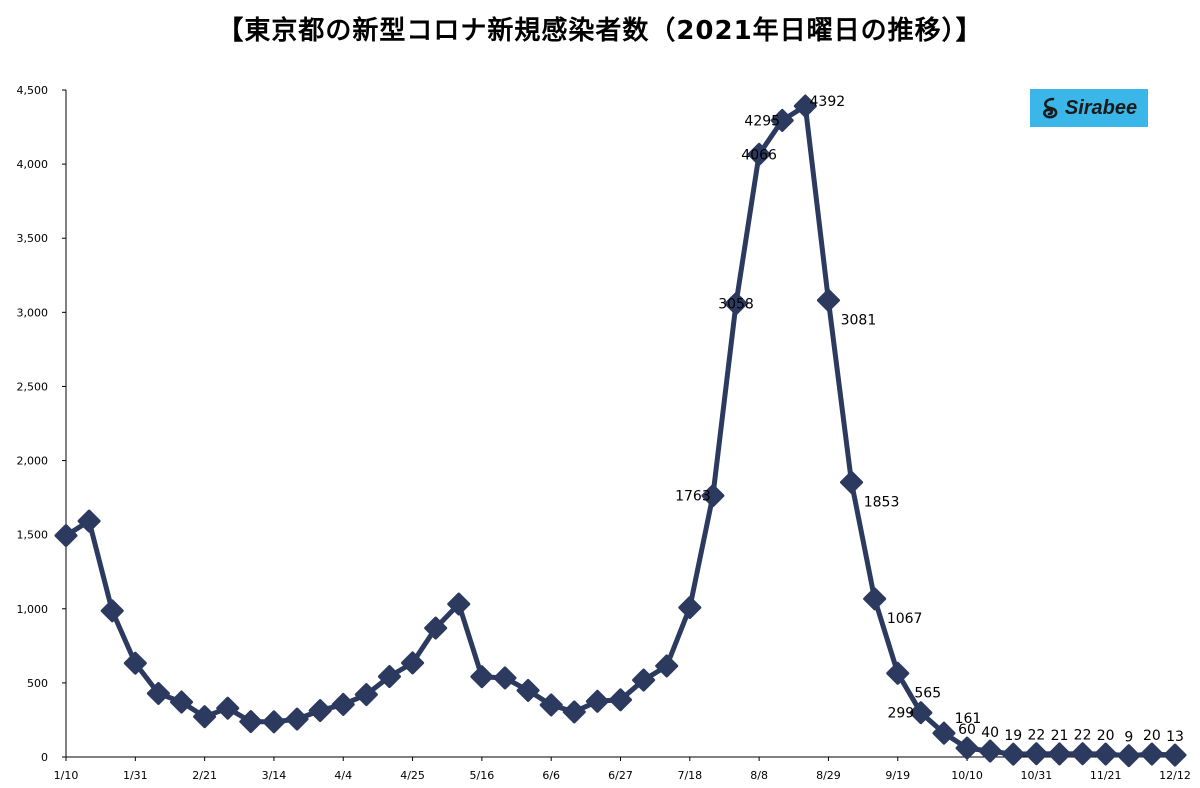 The height and width of the screenshot is (788, 1200). What do you see at coordinates (762, 121) in the screenshot?
I see `data-label: 4295` at bounding box center [762, 121].